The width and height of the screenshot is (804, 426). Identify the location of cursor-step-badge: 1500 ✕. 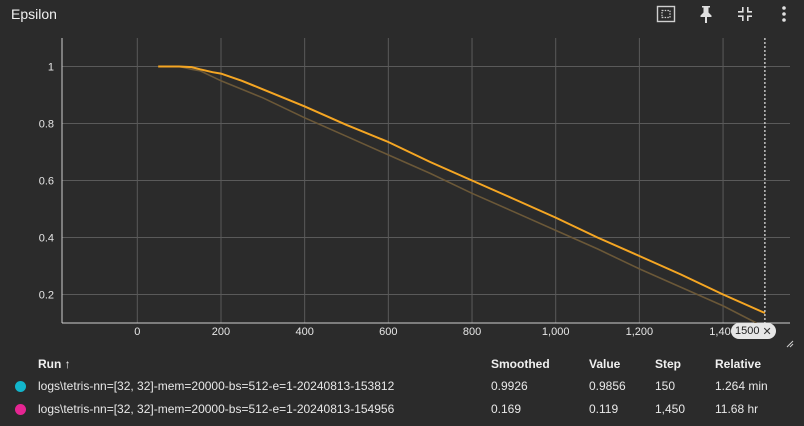
(753, 331).